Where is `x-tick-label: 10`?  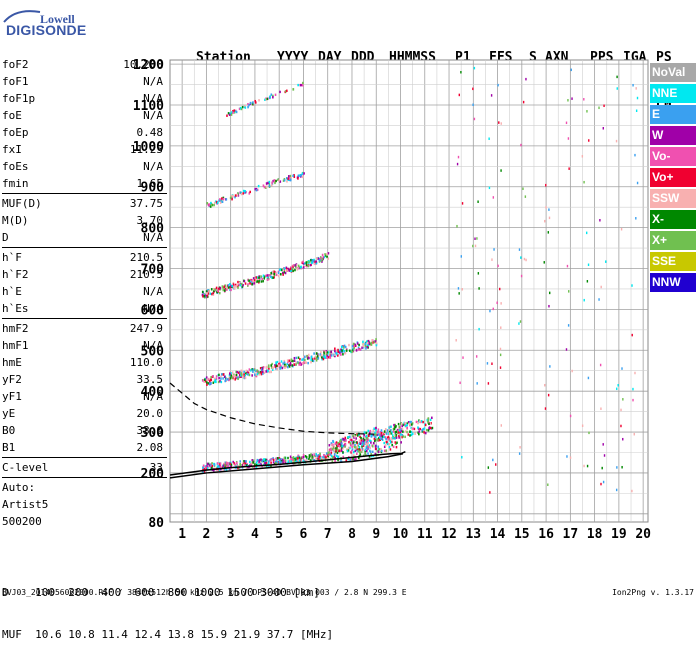
x-tick-label: 10 is located at coordinates (401, 534).